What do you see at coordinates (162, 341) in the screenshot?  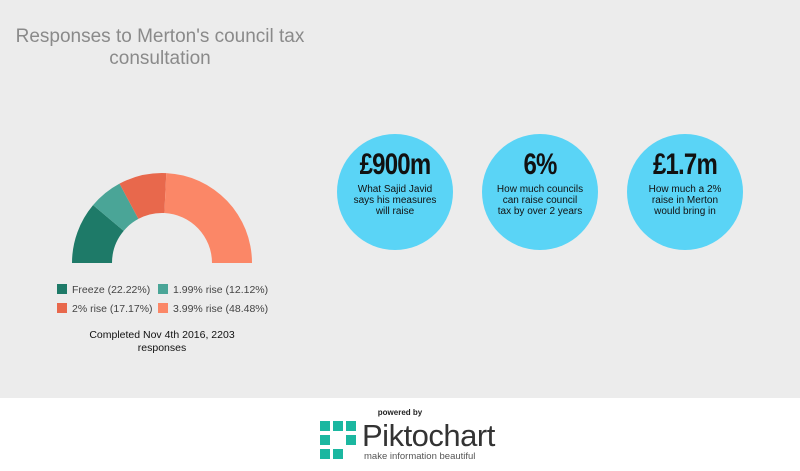 I see `footnote: Completed Nov 4th 2016, 2203 responses` at bounding box center [162, 341].